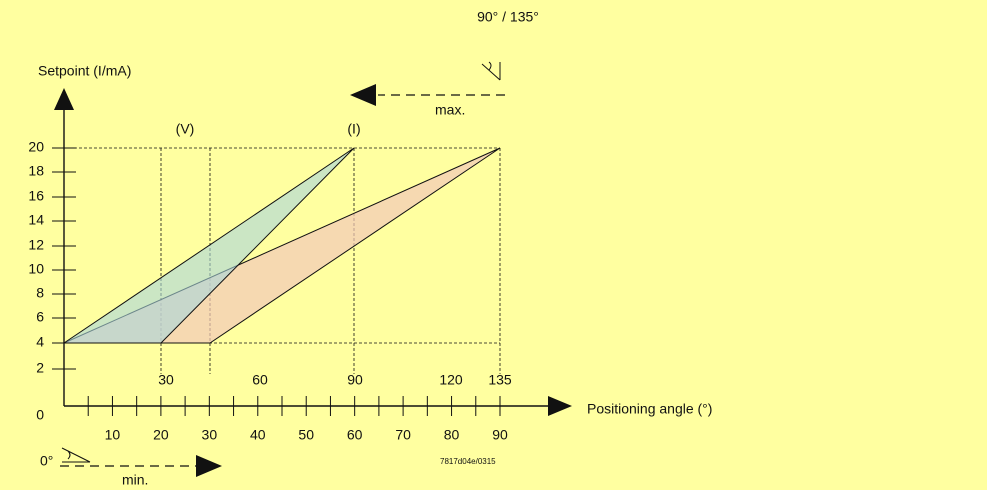  I want to click on max-angle: 90° / 135°, so click(508, 17).